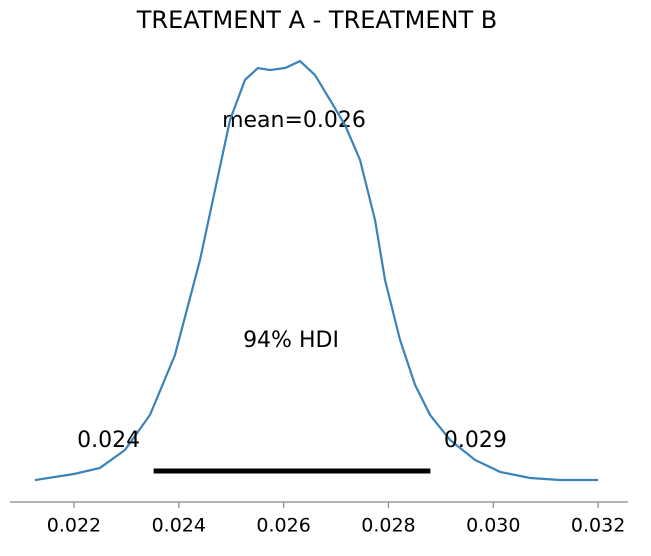  Describe the element at coordinates (475, 440) in the screenshot. I see `hdi-high-label: 0.029` at that location.